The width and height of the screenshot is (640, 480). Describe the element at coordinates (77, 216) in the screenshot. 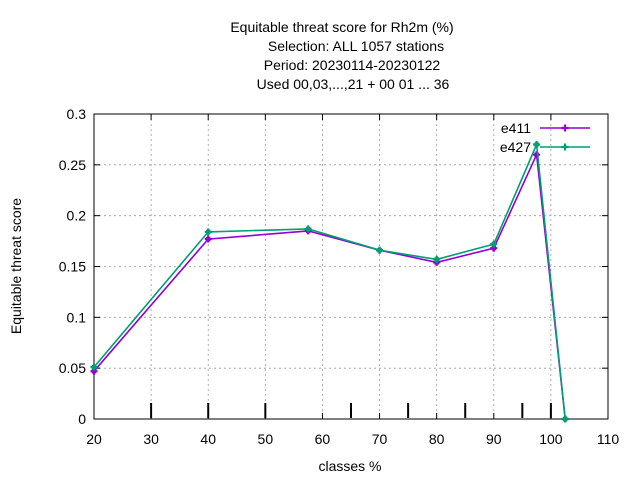

I see `y-tick-label: 0.2` at that location.